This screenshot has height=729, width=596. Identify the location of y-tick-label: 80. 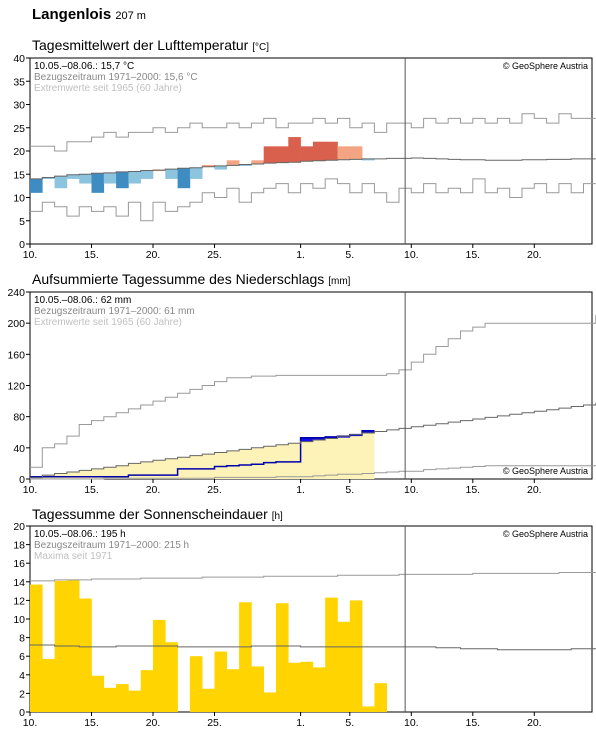
(19, 418).